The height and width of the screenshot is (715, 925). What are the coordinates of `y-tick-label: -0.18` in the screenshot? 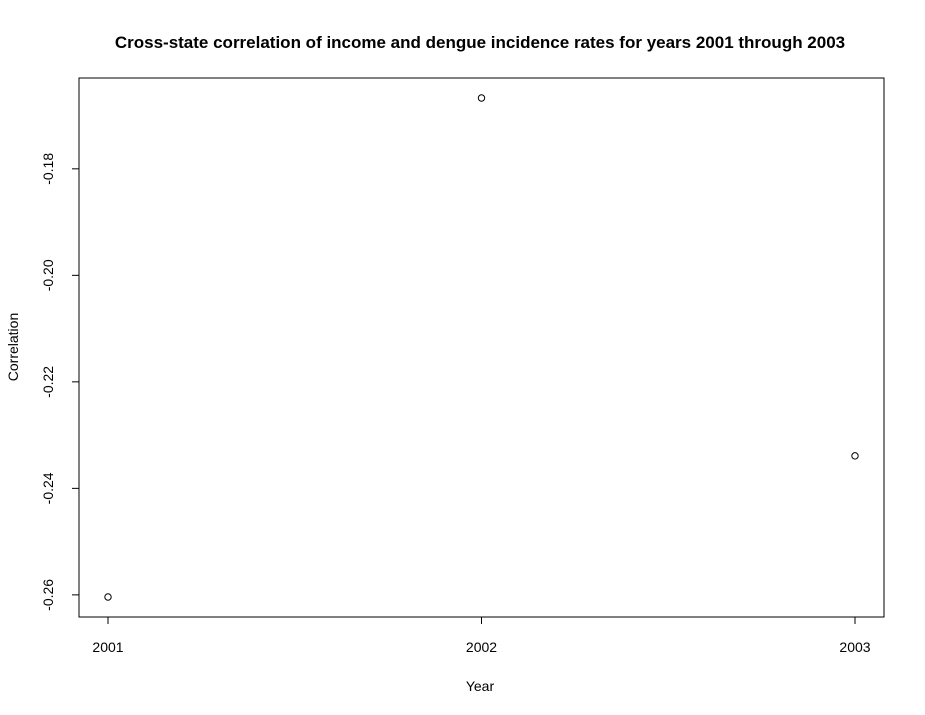 It's located at (48, 169).